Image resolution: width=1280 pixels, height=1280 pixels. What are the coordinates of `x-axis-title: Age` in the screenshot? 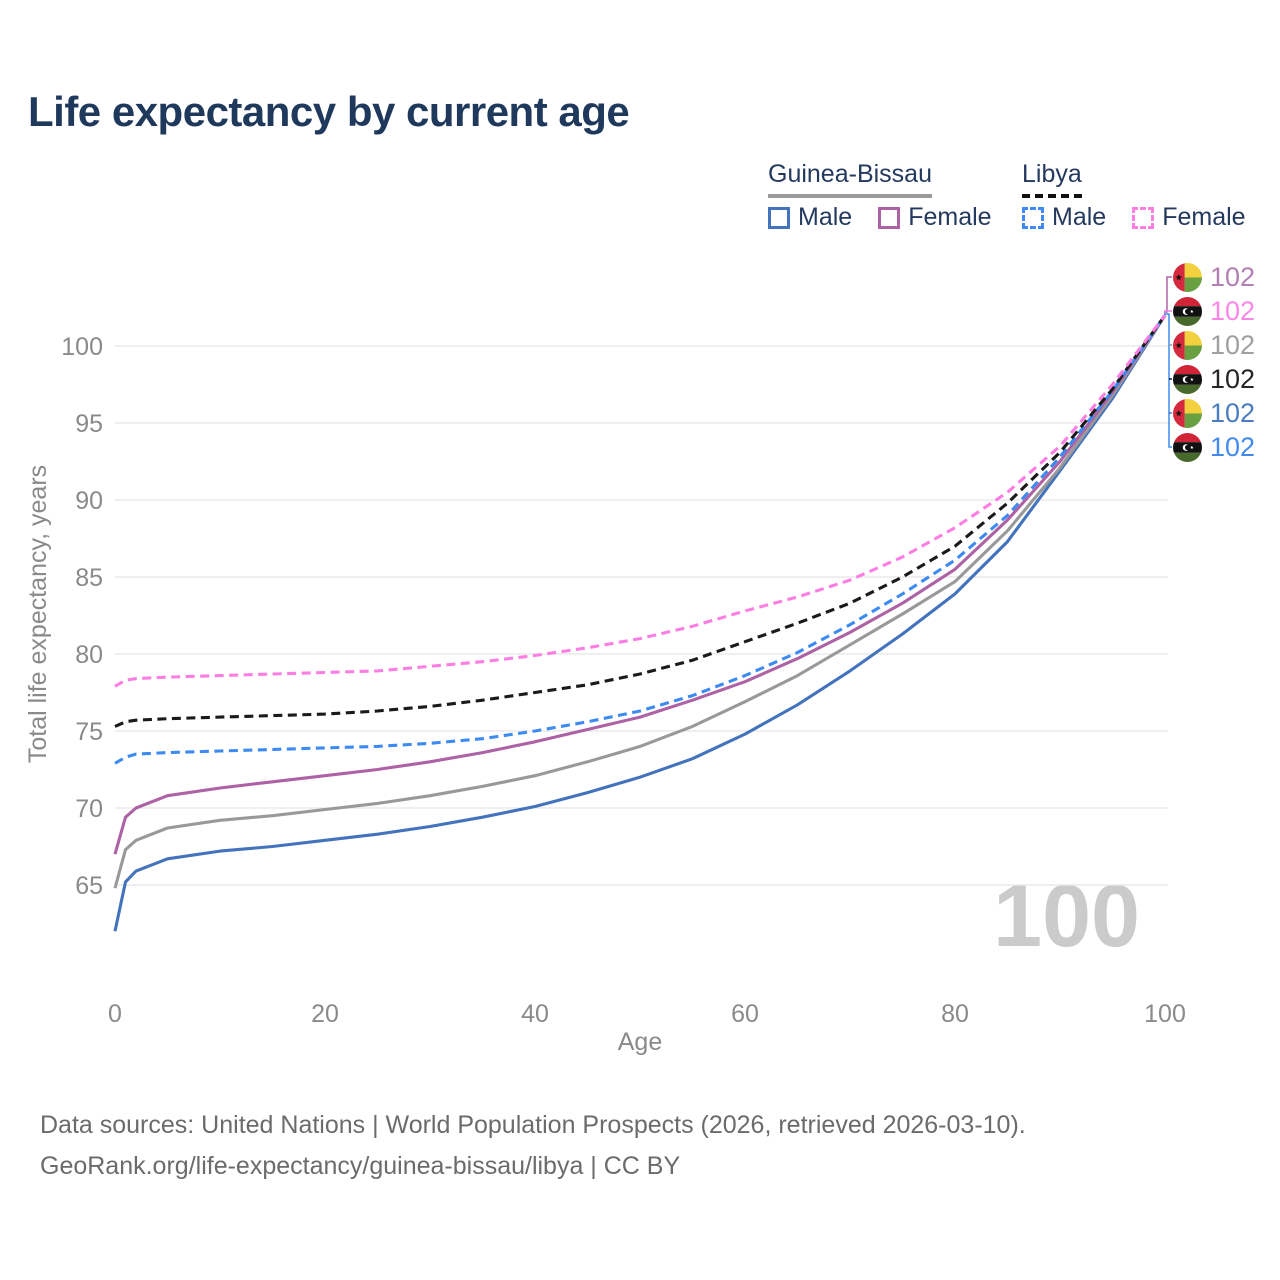 It's located at (640, 1042).